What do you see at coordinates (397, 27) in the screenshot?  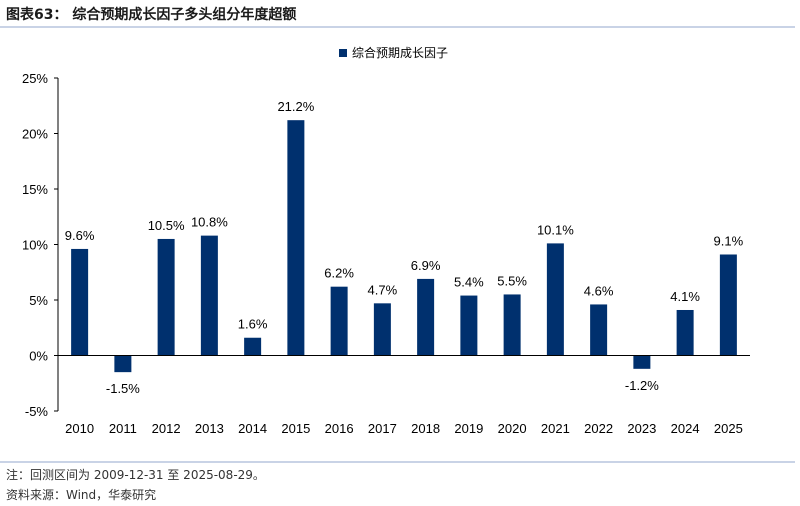 I see `top-divider` at bounding box center [397, 27].